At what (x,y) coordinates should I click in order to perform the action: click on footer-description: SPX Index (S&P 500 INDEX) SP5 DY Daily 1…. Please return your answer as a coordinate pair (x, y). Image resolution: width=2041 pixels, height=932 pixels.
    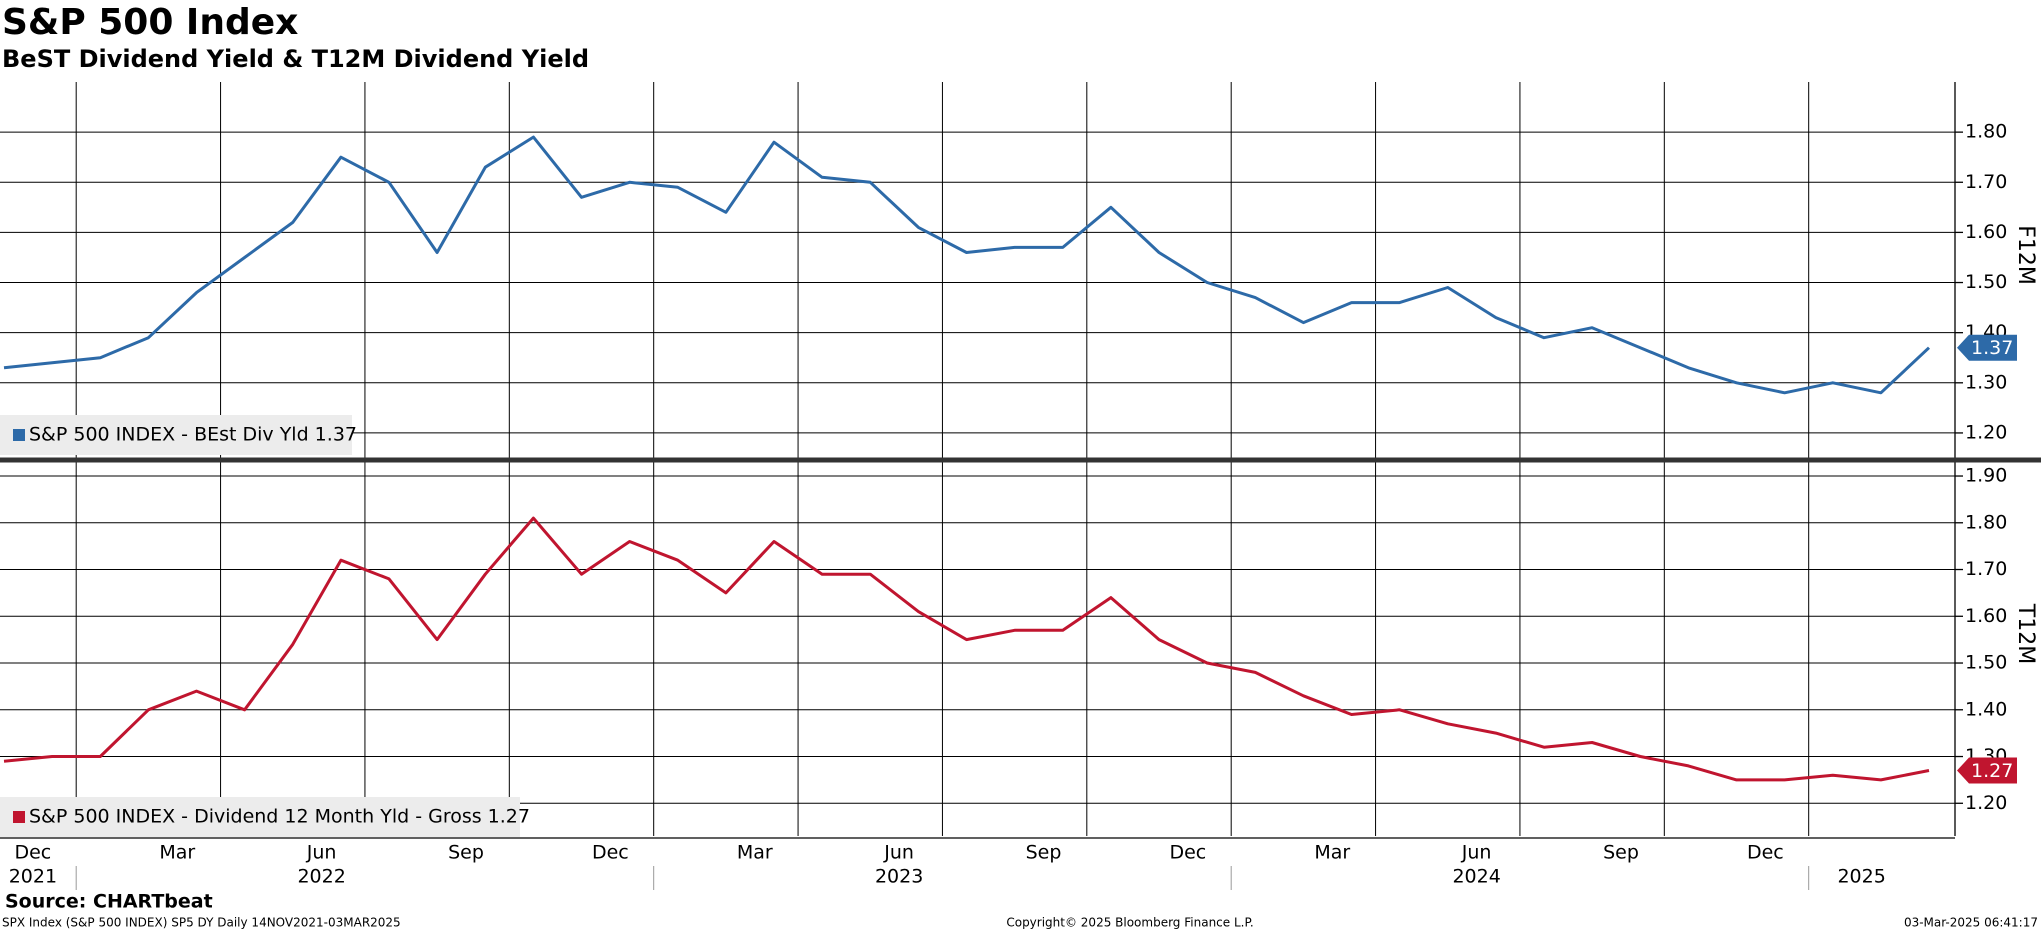
    Looking at the image, I should click on (201, 923).